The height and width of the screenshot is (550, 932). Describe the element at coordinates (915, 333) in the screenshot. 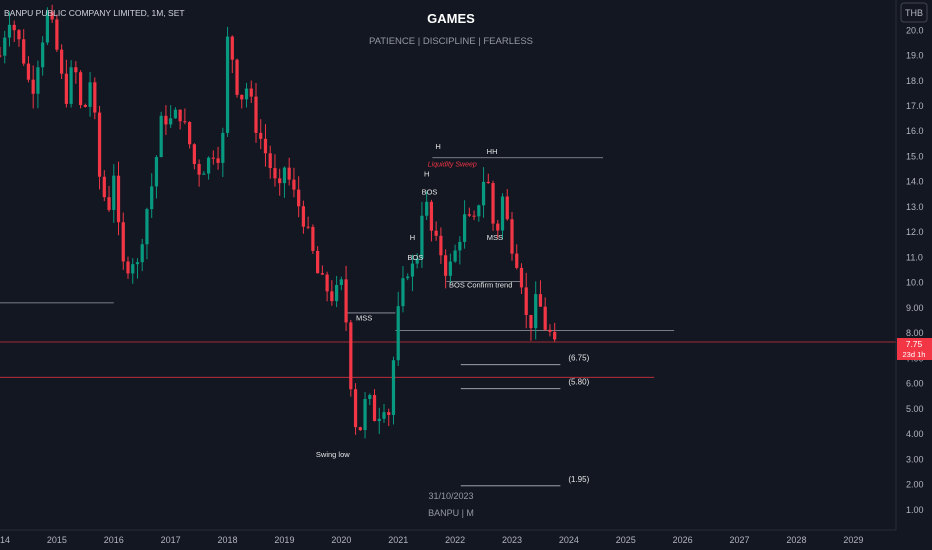

I see `price-tick-label: 8.00` at that location.